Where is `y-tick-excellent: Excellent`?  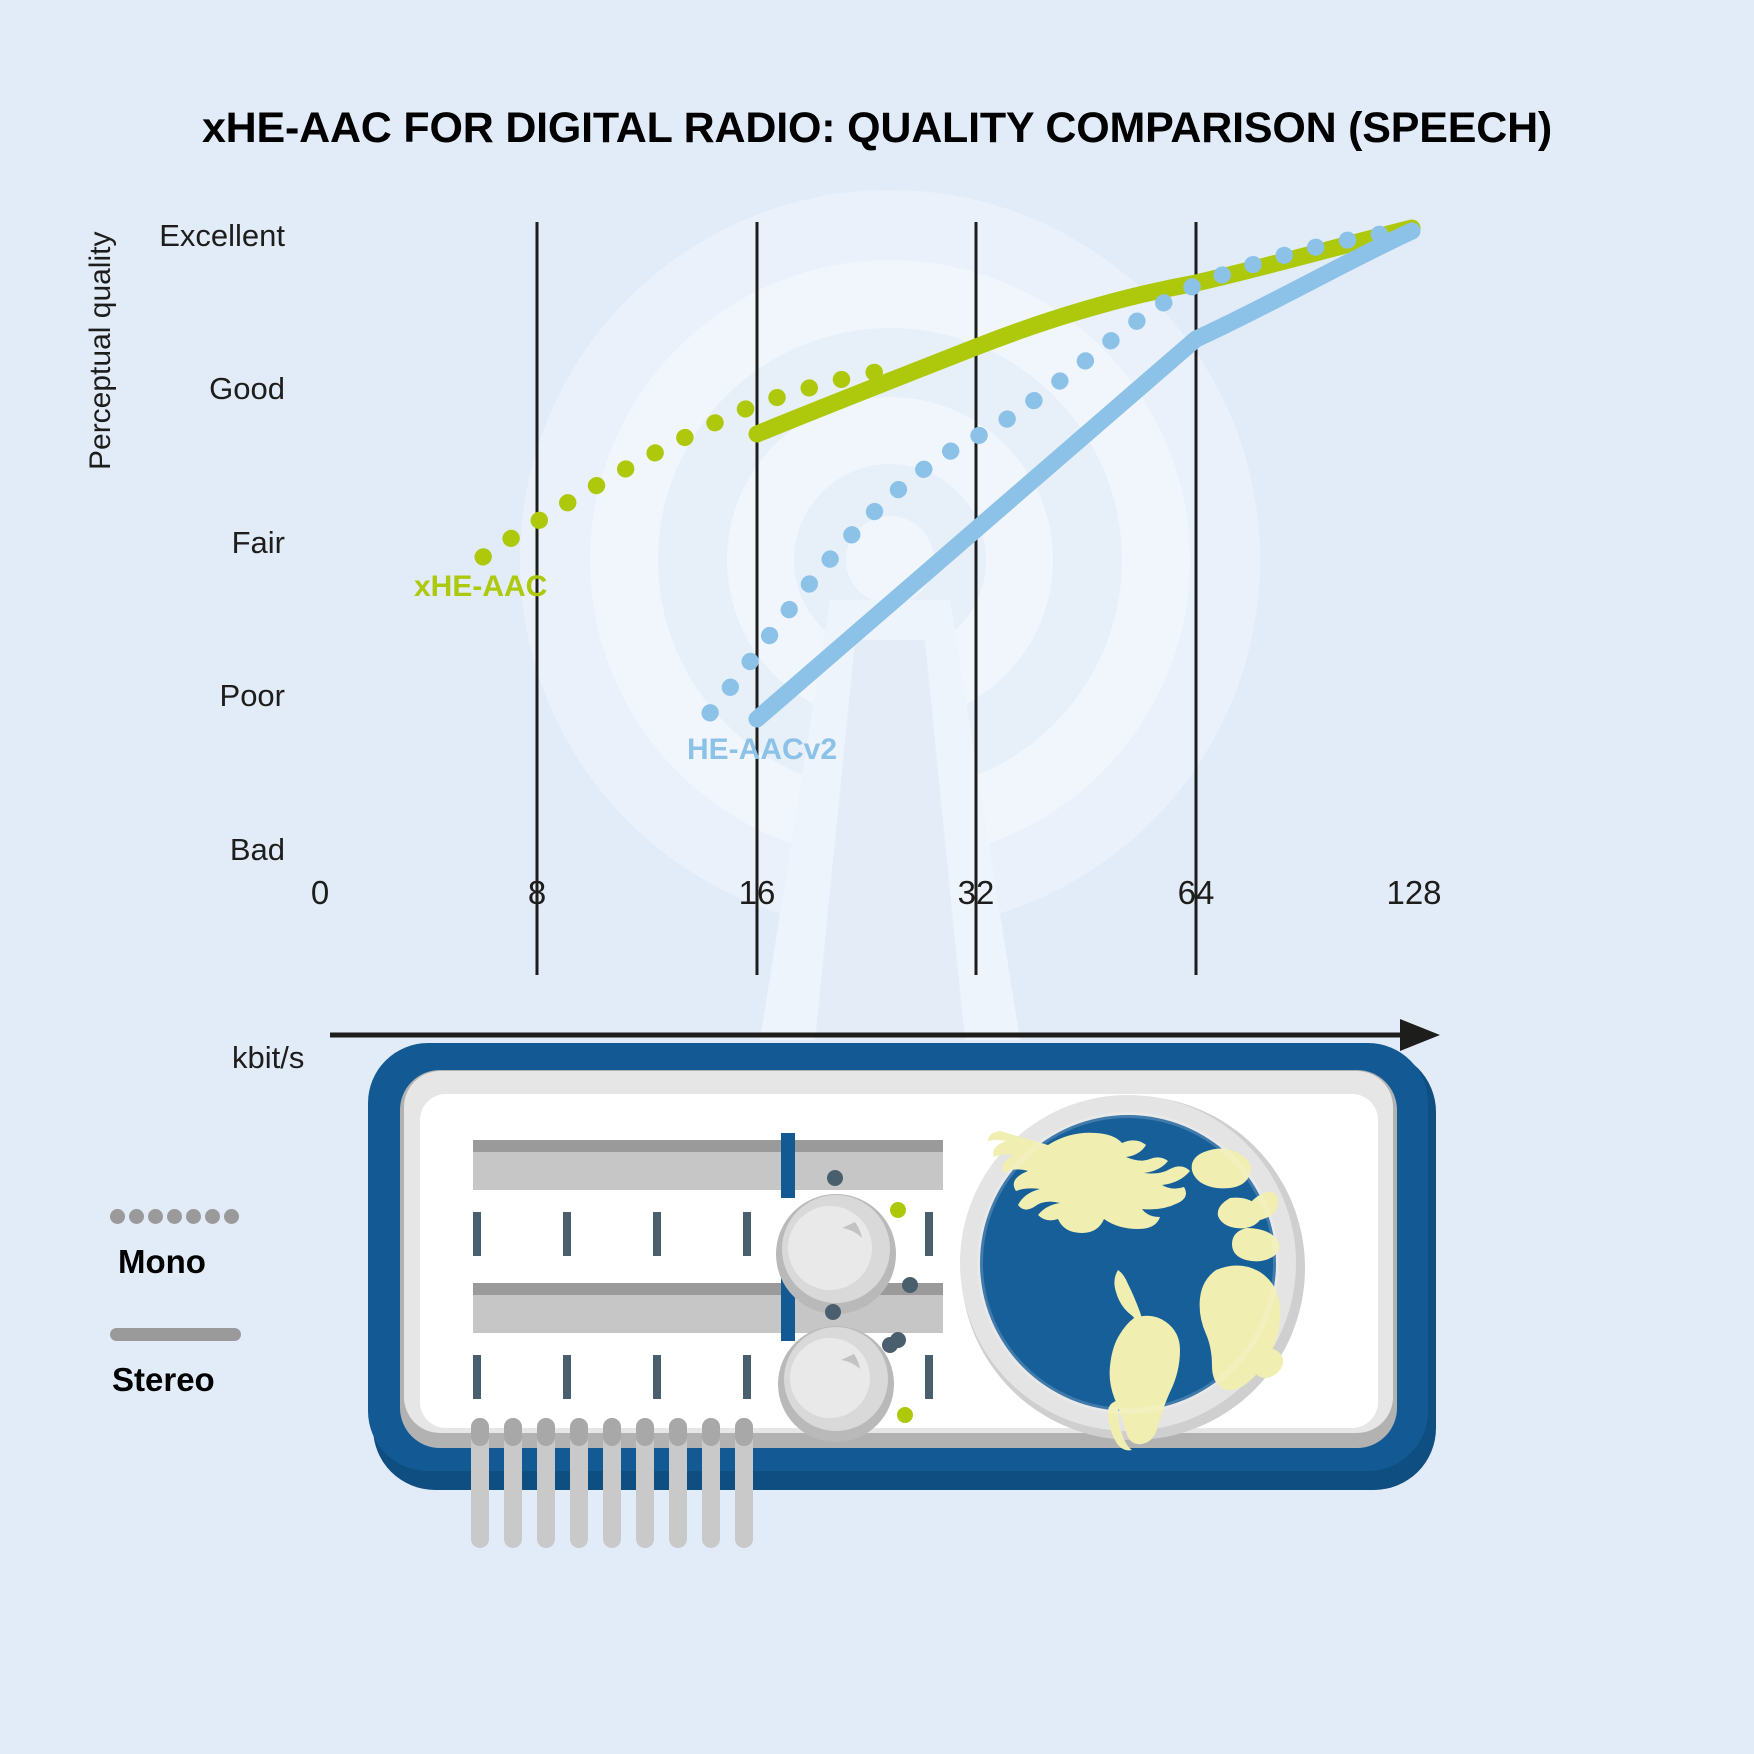
y-tick-excellent: Excellent is located at coordinates (222, 235).